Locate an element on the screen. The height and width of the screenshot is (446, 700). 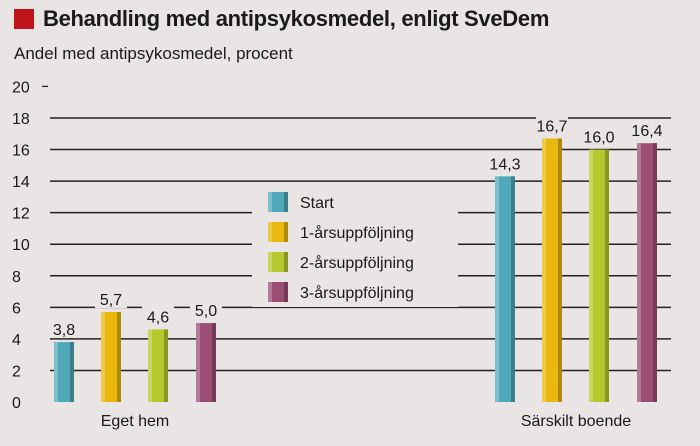
y-tick-label: 18 is located at coordinates (21, 119).